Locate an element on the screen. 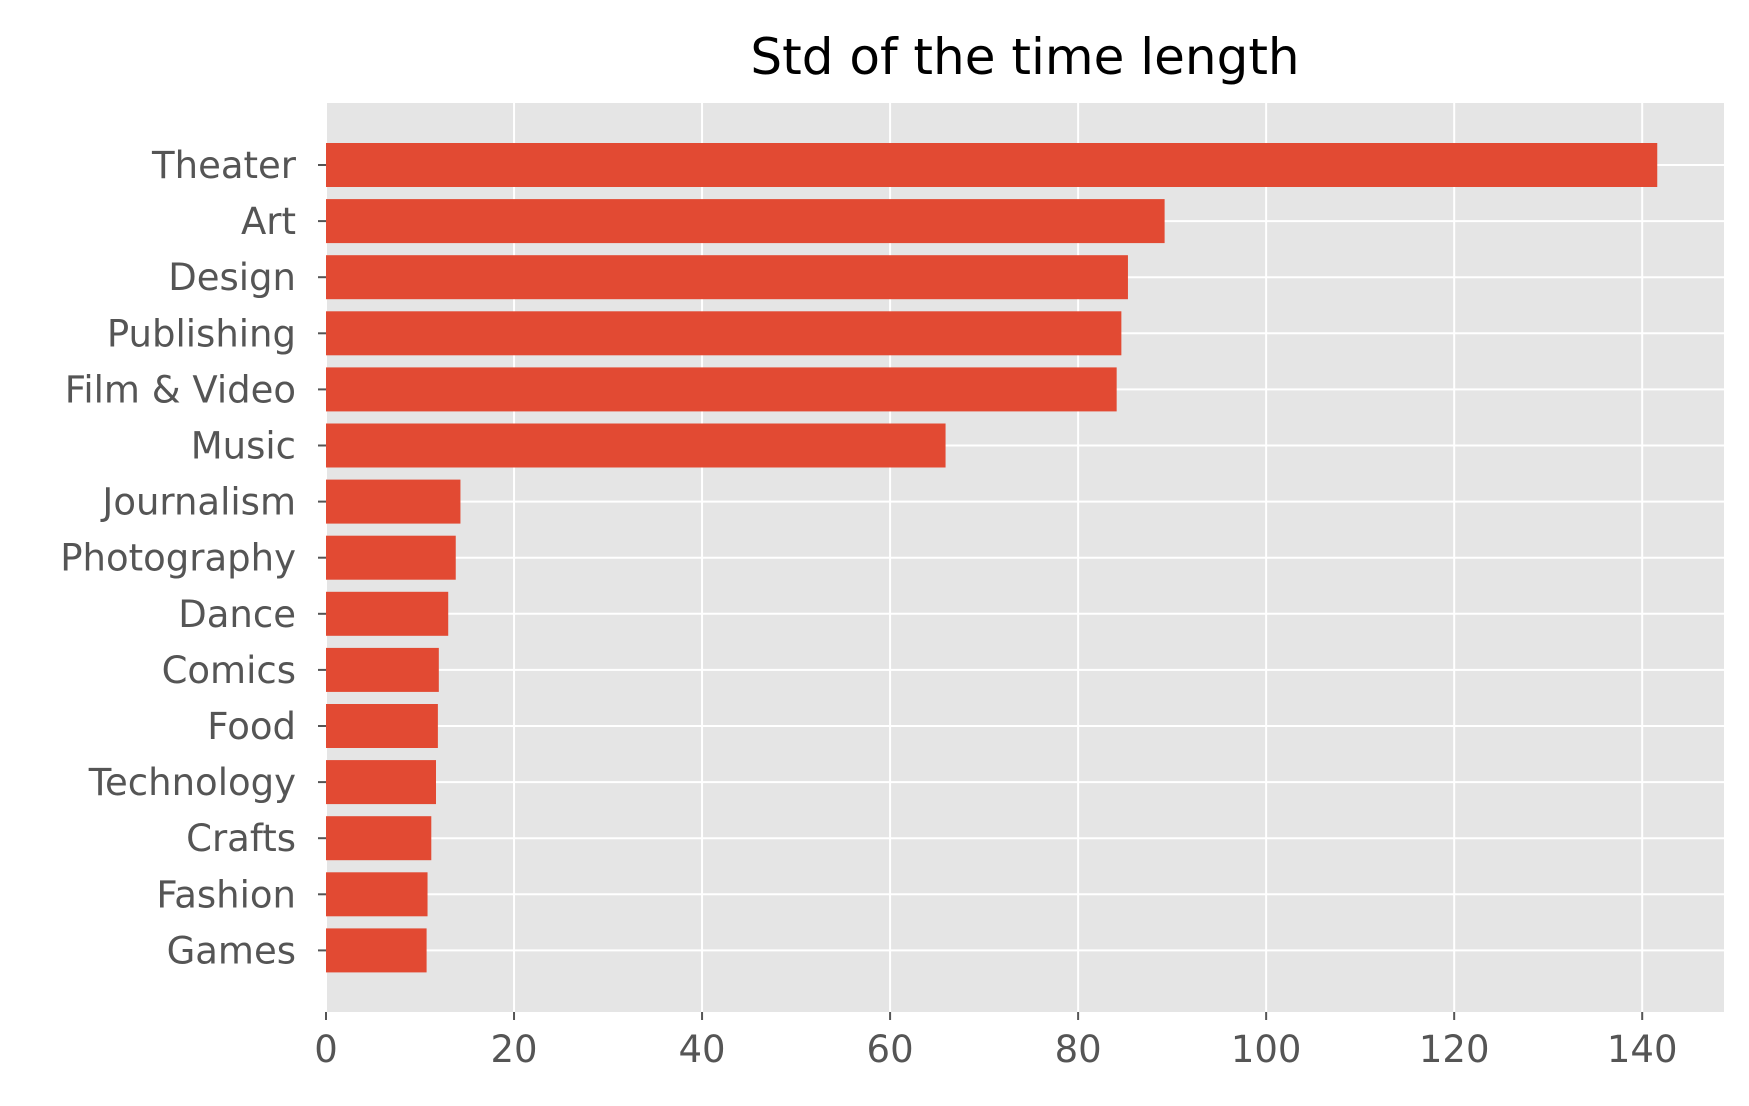 Image resolution: width=1749 pixels, height=1106 pixels. x-tick-label: 100 is located at coordinates (1266, 1049).